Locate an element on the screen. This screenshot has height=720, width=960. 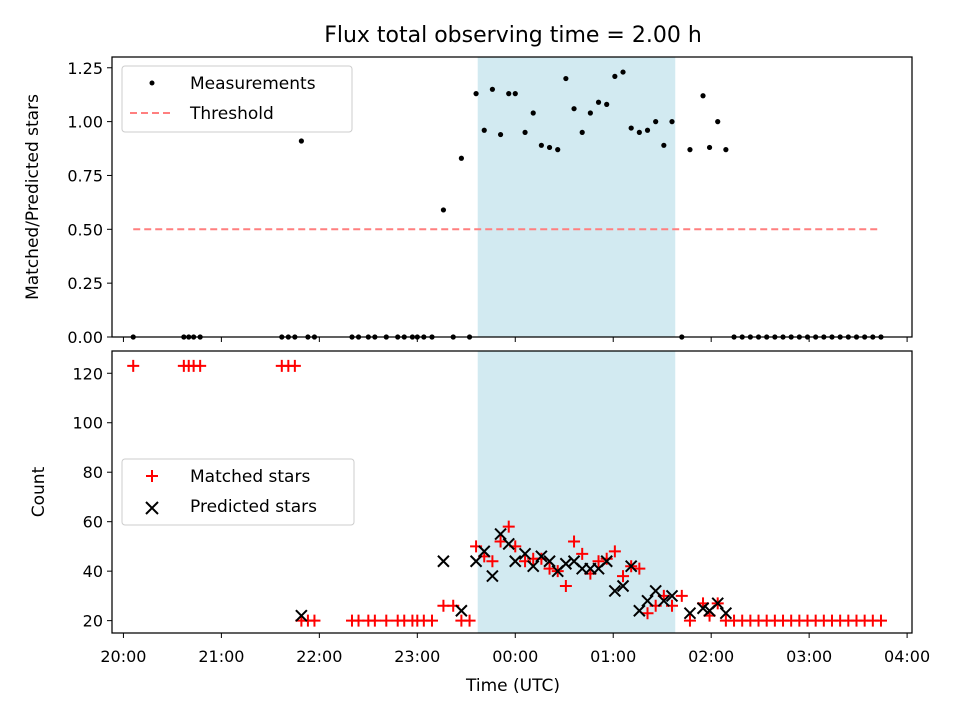
top-legend-box is located at coordinates (237, 99).